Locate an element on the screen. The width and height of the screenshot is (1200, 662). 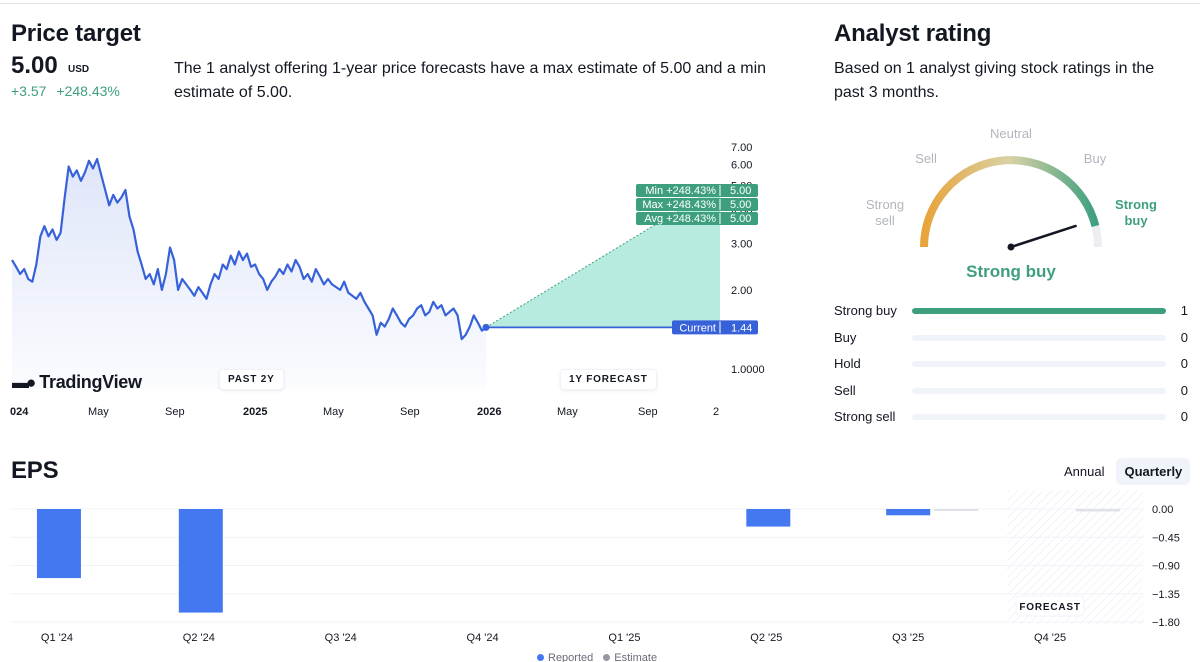
rating-row: Strong sell 0 is located at coordinates (1012, 417).